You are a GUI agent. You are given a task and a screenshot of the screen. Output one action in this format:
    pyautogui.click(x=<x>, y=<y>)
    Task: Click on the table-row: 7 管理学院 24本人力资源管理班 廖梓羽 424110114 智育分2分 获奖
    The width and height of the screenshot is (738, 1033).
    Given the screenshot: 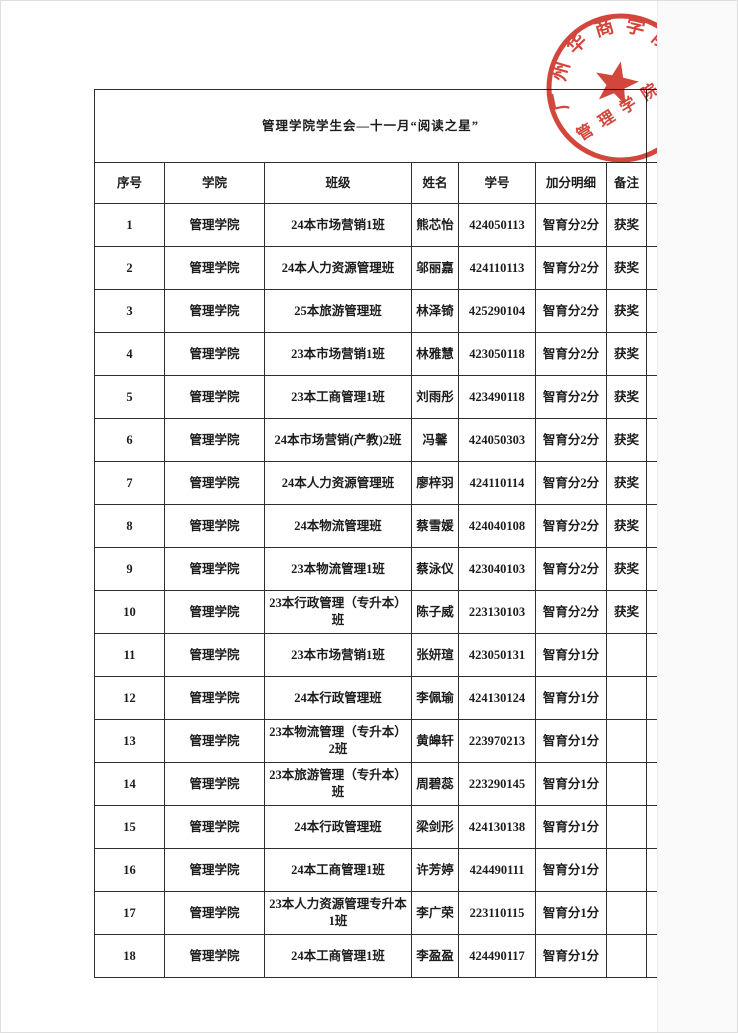 What is the action you would take?
    pyautogui.click(x=375, y=483)
    